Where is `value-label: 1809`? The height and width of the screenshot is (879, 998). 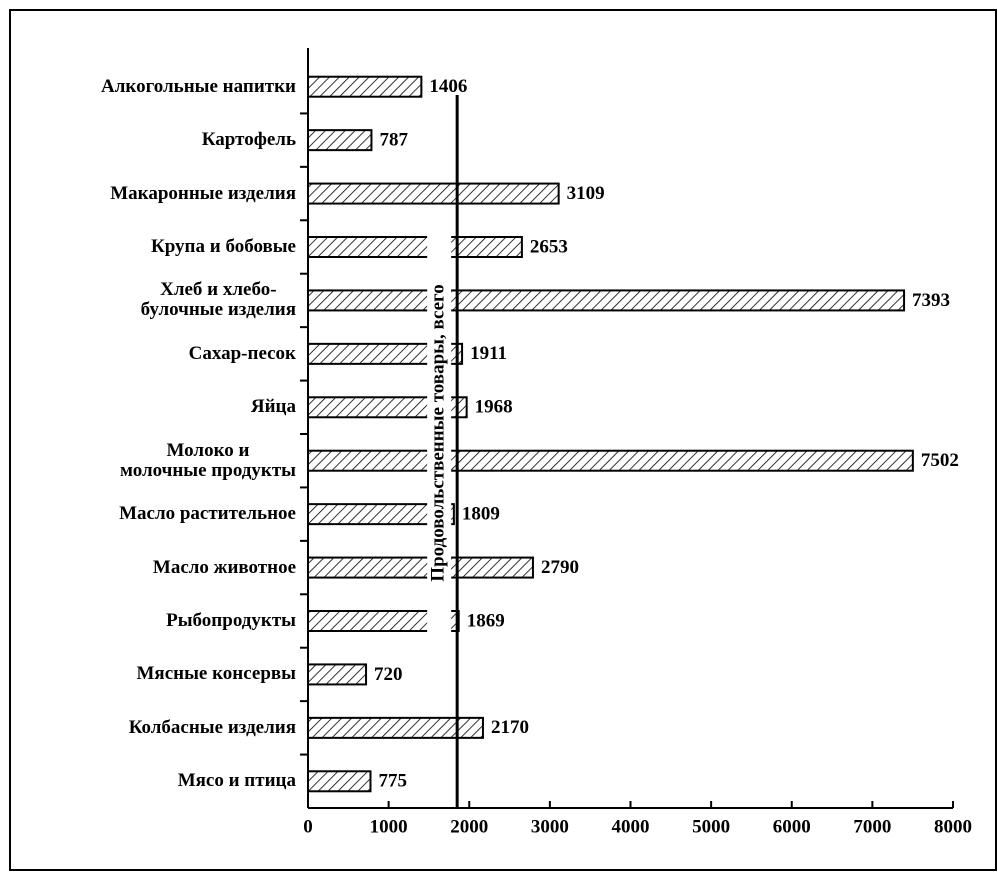
value-label: 1809 is located at coordinates (481, 514).